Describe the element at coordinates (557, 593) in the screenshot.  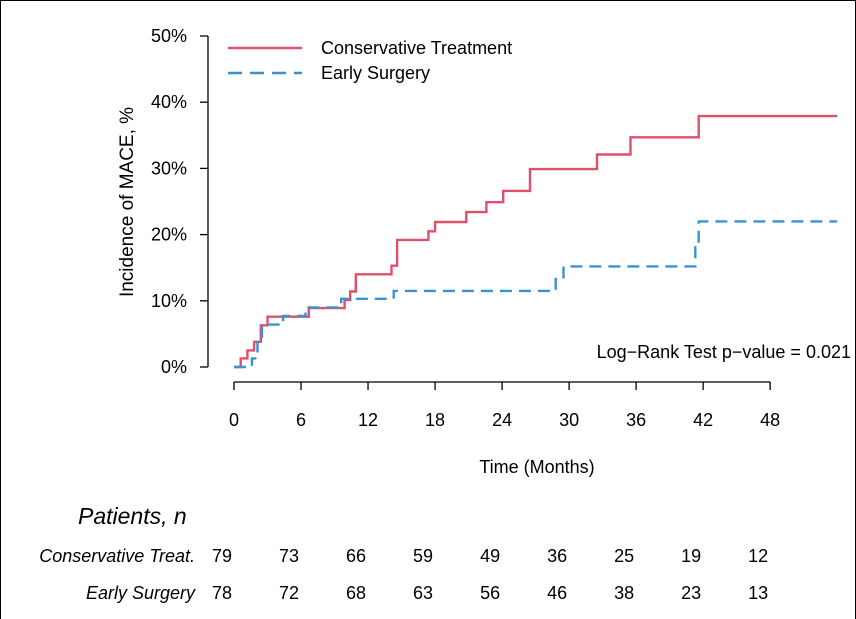
I see `risk-cell: 46` at that location.